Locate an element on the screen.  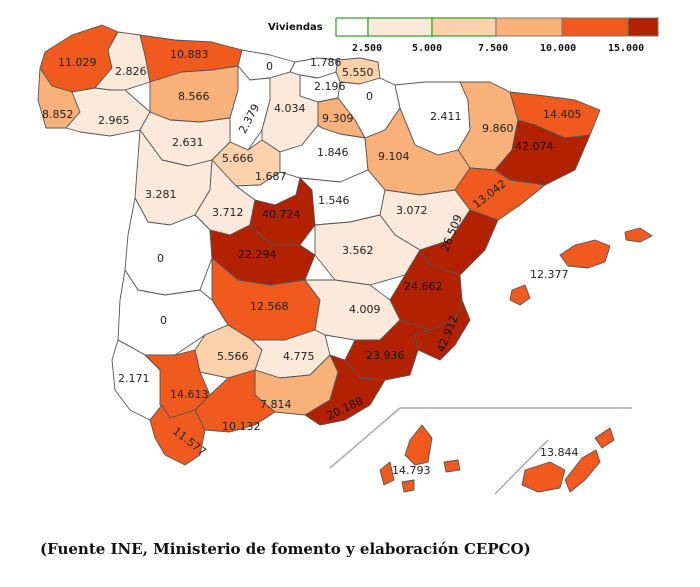
canary-inset-frame is located at coordinates (480, 451).